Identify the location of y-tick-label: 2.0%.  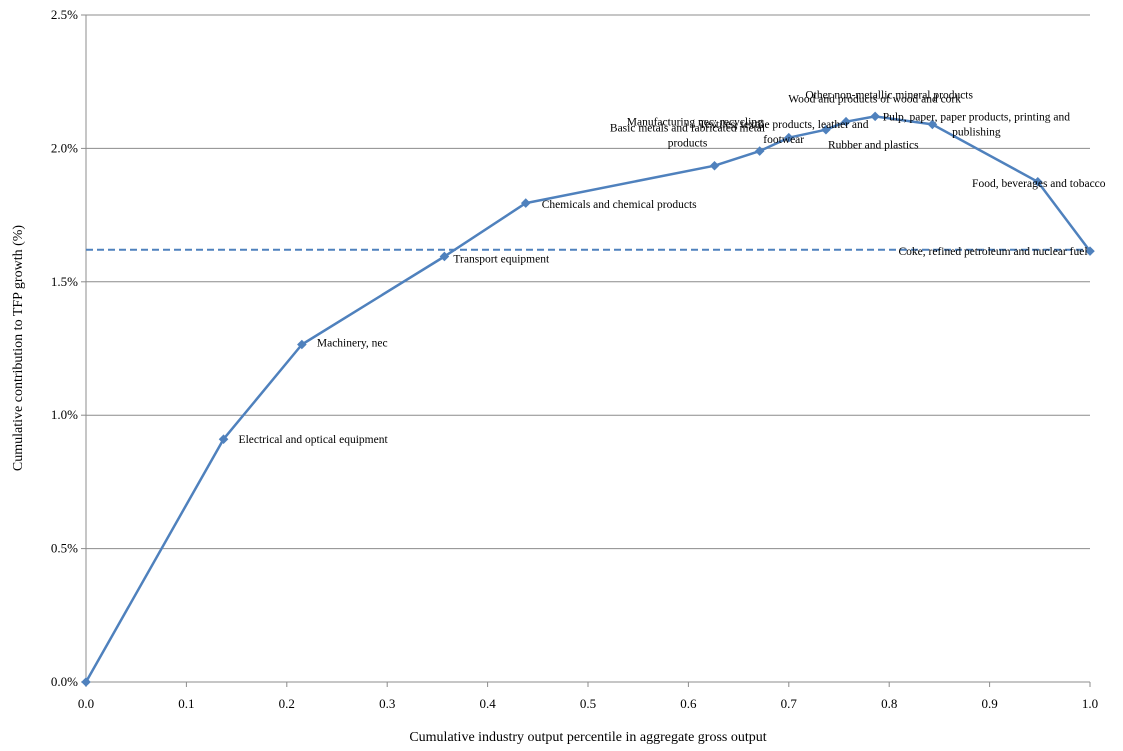
(64, 147).